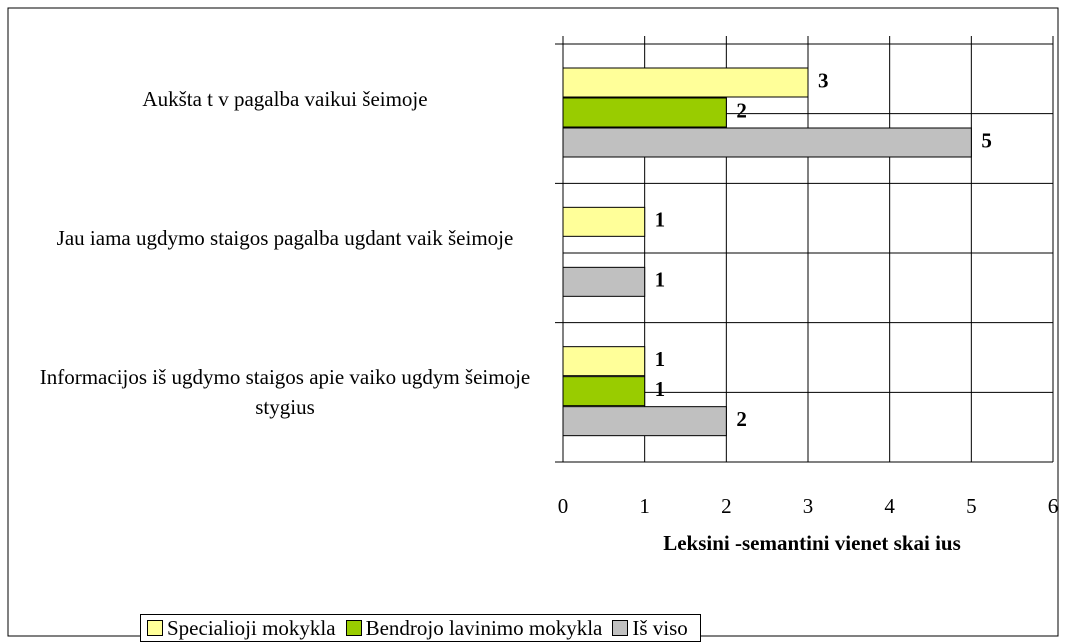 The image size is (1066, 644). What do you see at coordinates (986, 140) in the screenshot?
I see `data-label: 5` at bounding box center [986, 140].